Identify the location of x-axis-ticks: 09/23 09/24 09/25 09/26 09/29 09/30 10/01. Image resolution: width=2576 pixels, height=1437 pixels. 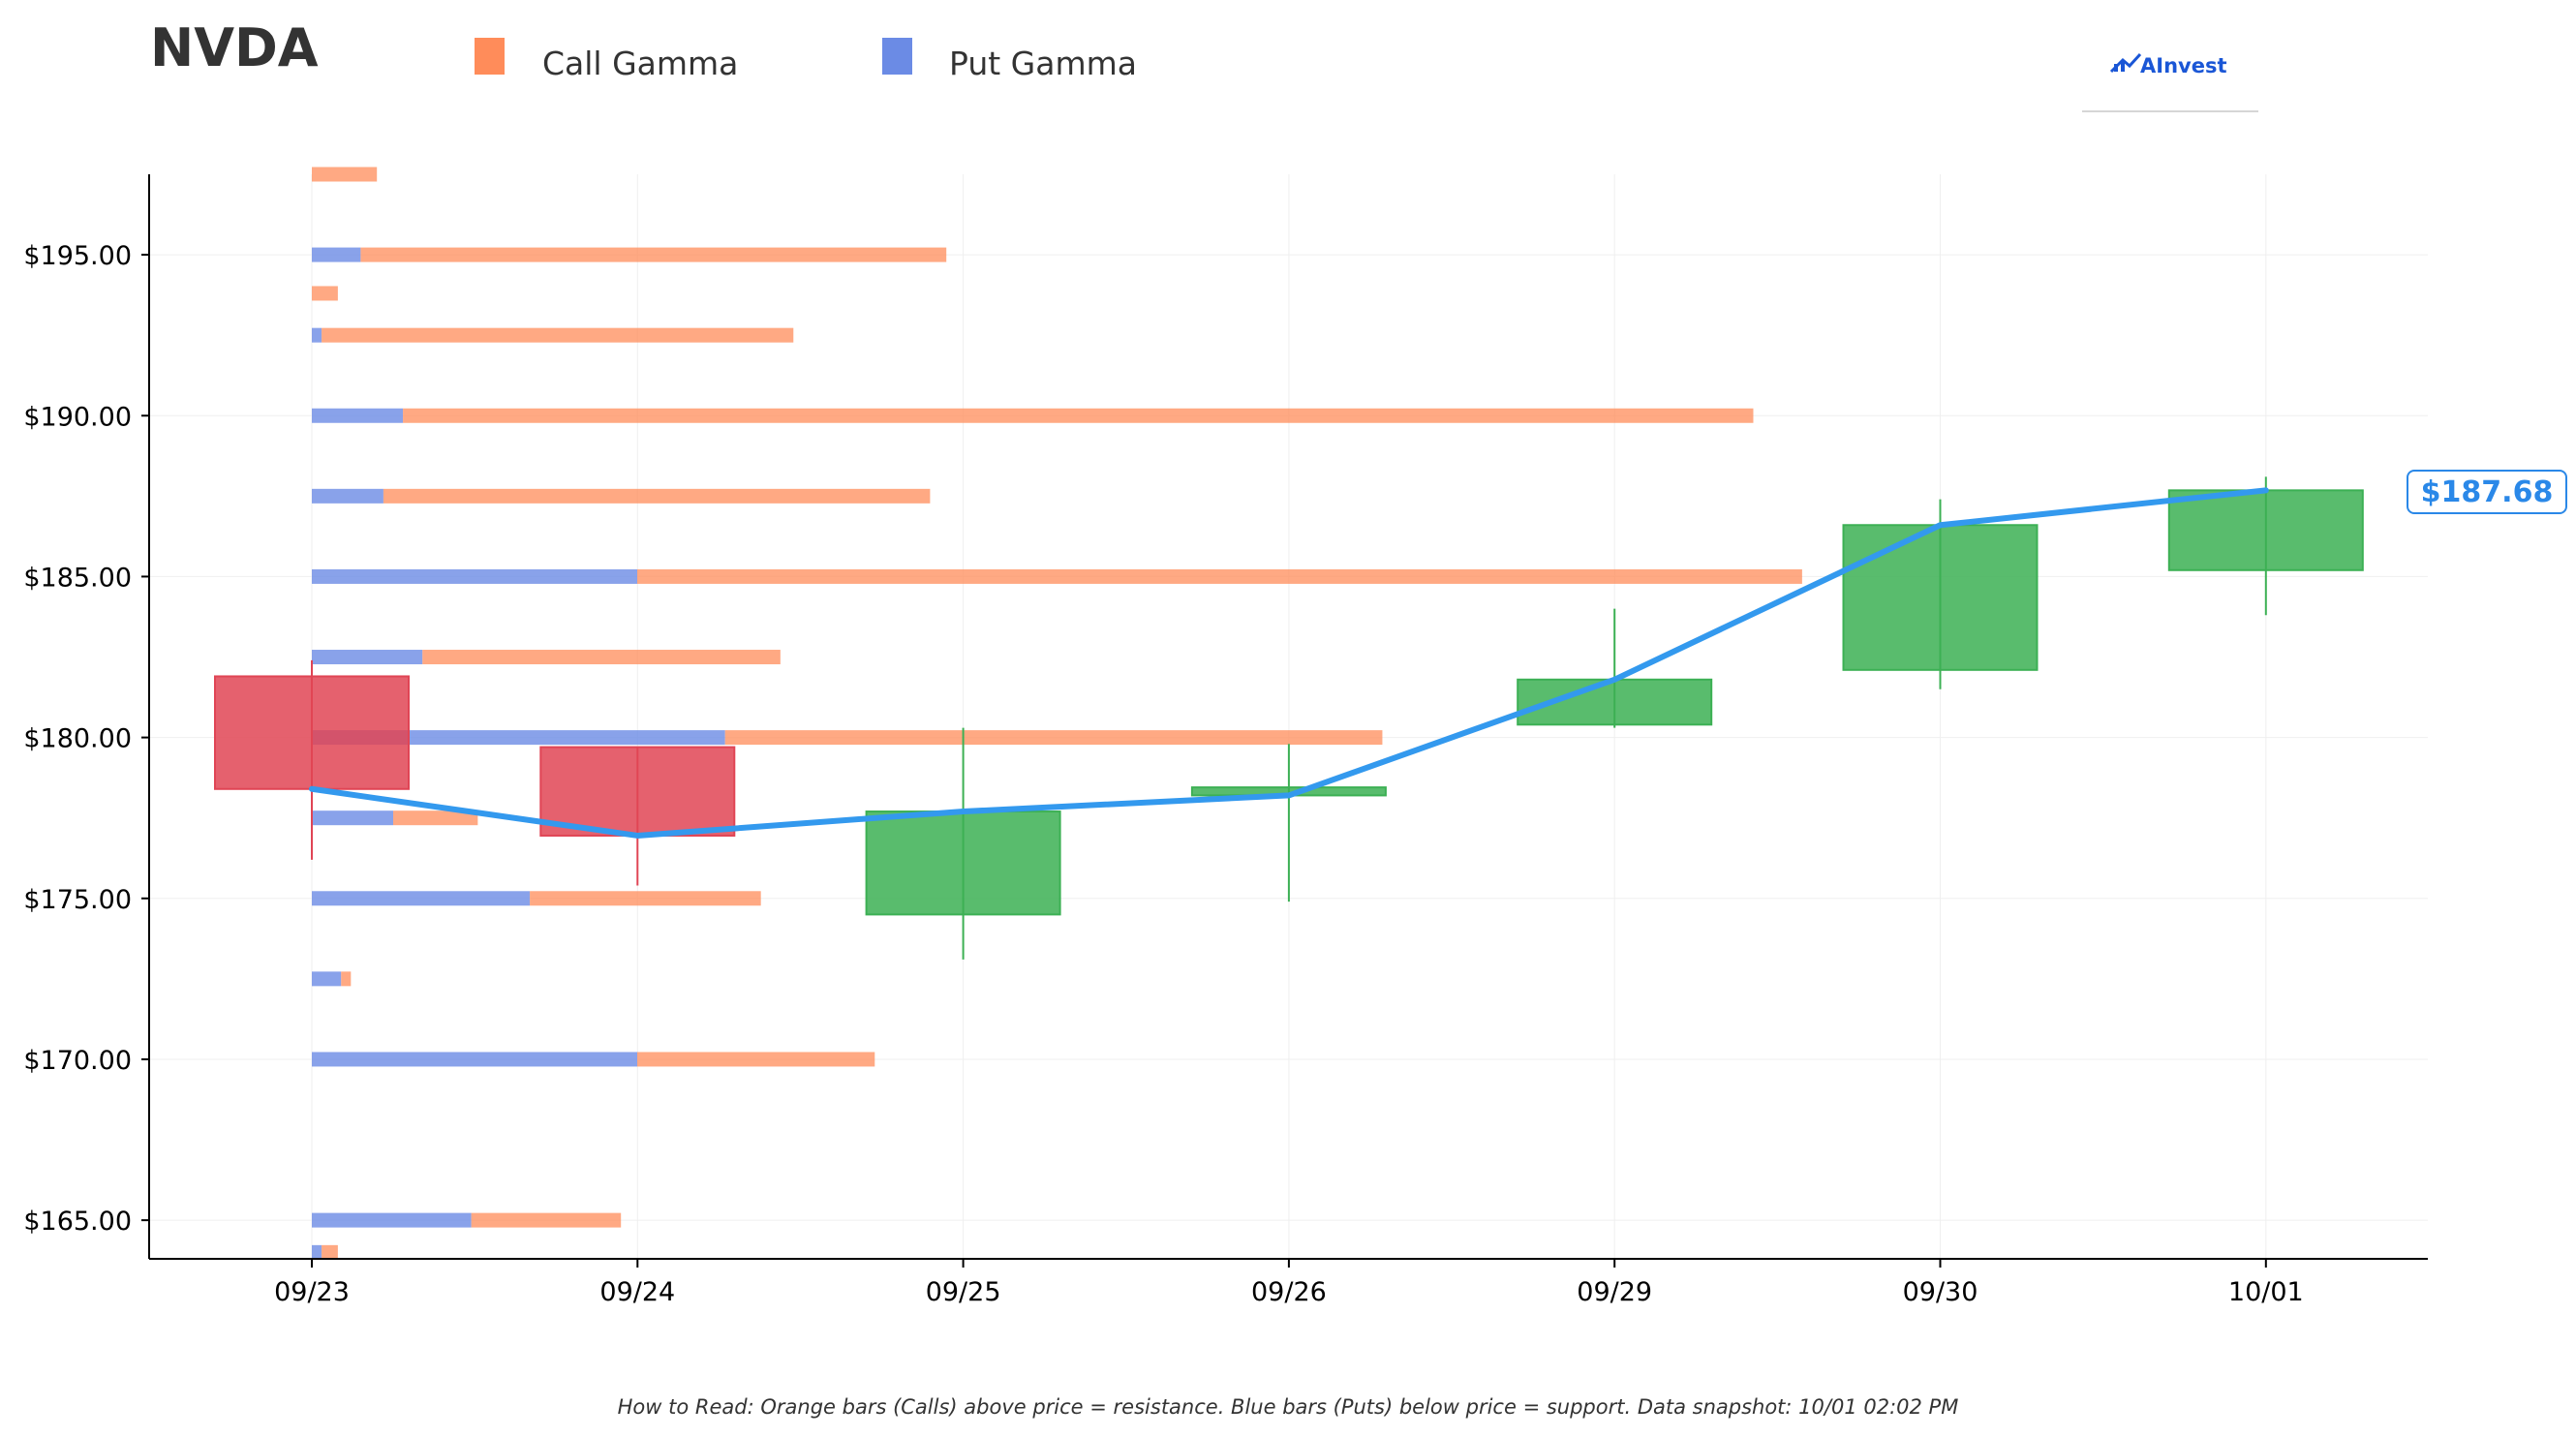
(1289, 1283).